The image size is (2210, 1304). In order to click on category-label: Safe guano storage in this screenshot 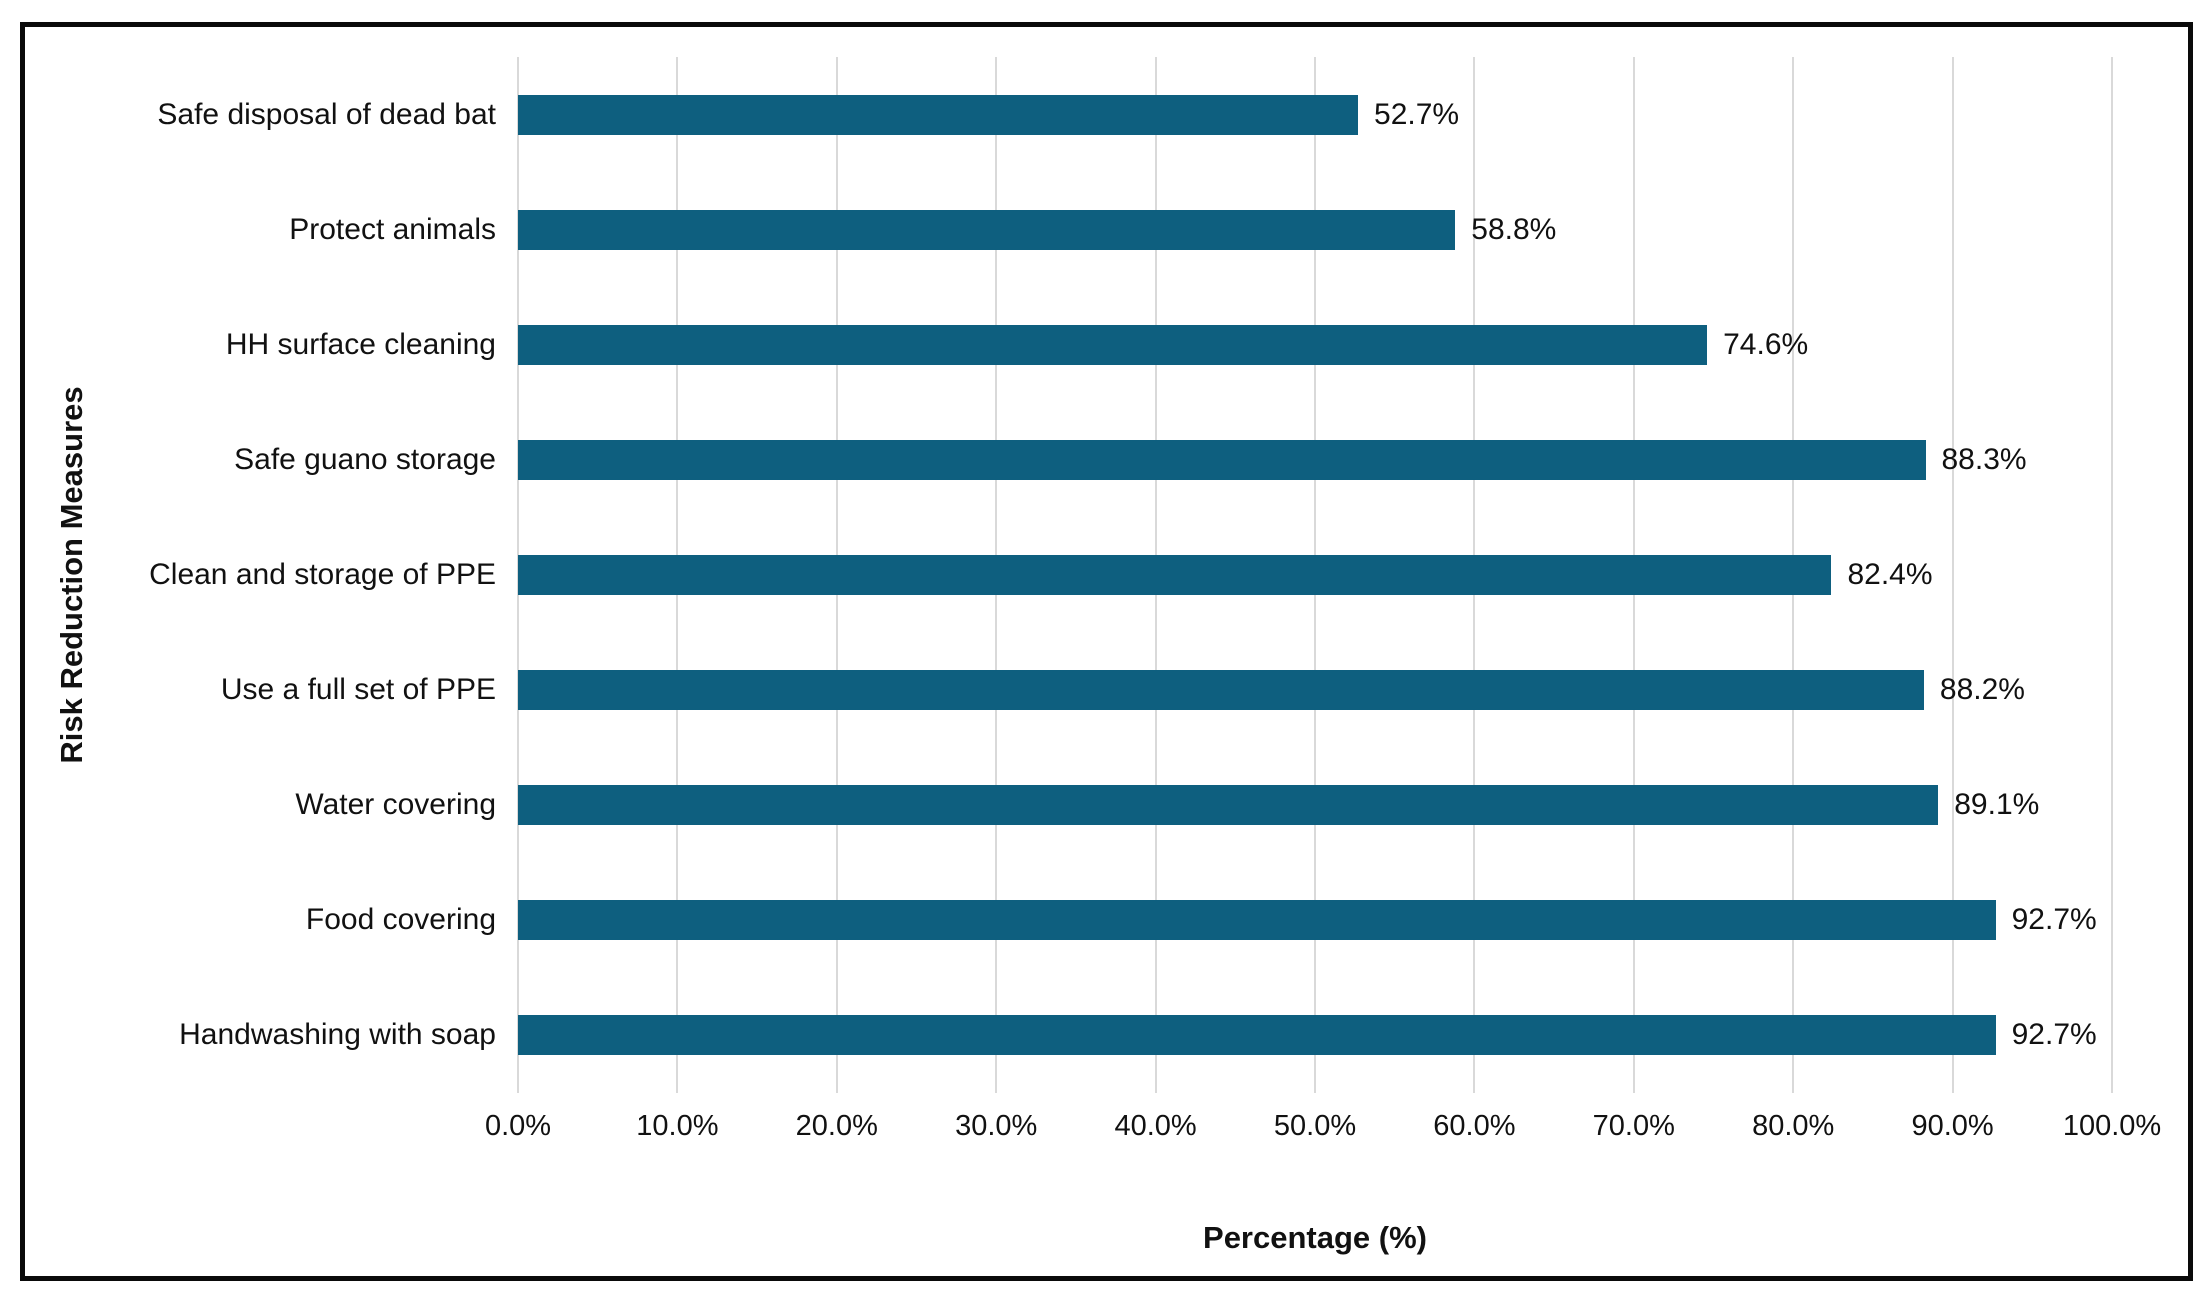, I will do `click(365, 459)`.